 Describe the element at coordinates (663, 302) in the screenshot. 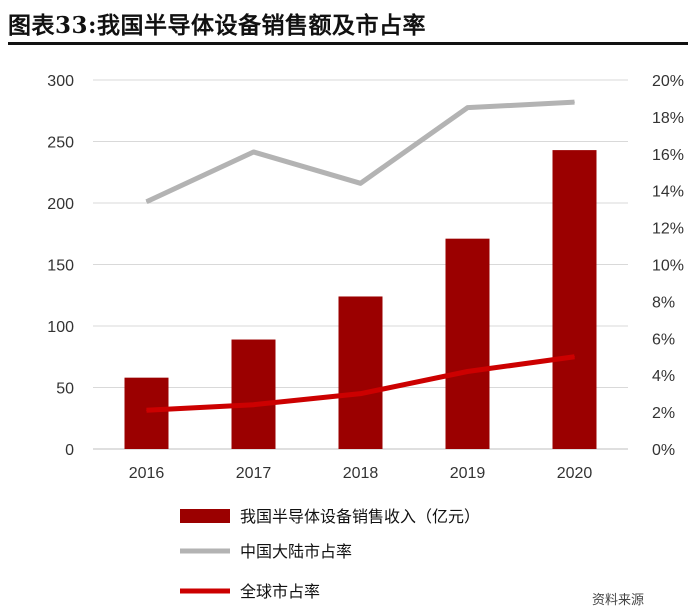

I see `right-axis-tick-label: 8%` at that location.